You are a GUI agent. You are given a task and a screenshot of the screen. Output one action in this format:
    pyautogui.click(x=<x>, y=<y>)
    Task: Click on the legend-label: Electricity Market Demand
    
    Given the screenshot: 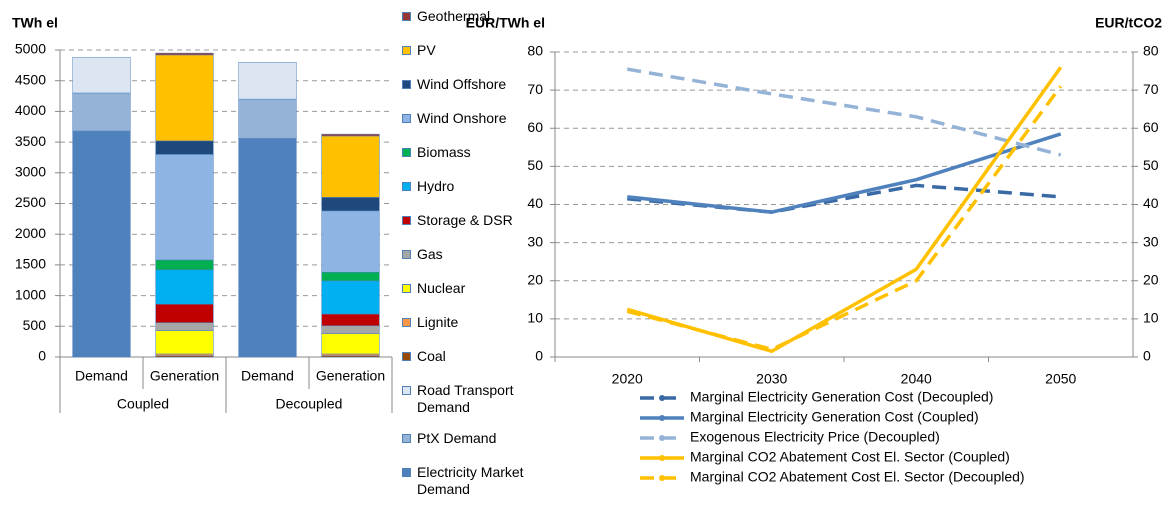 What is the action you would take?
    pyautogui.click(x=470, y=480)
    